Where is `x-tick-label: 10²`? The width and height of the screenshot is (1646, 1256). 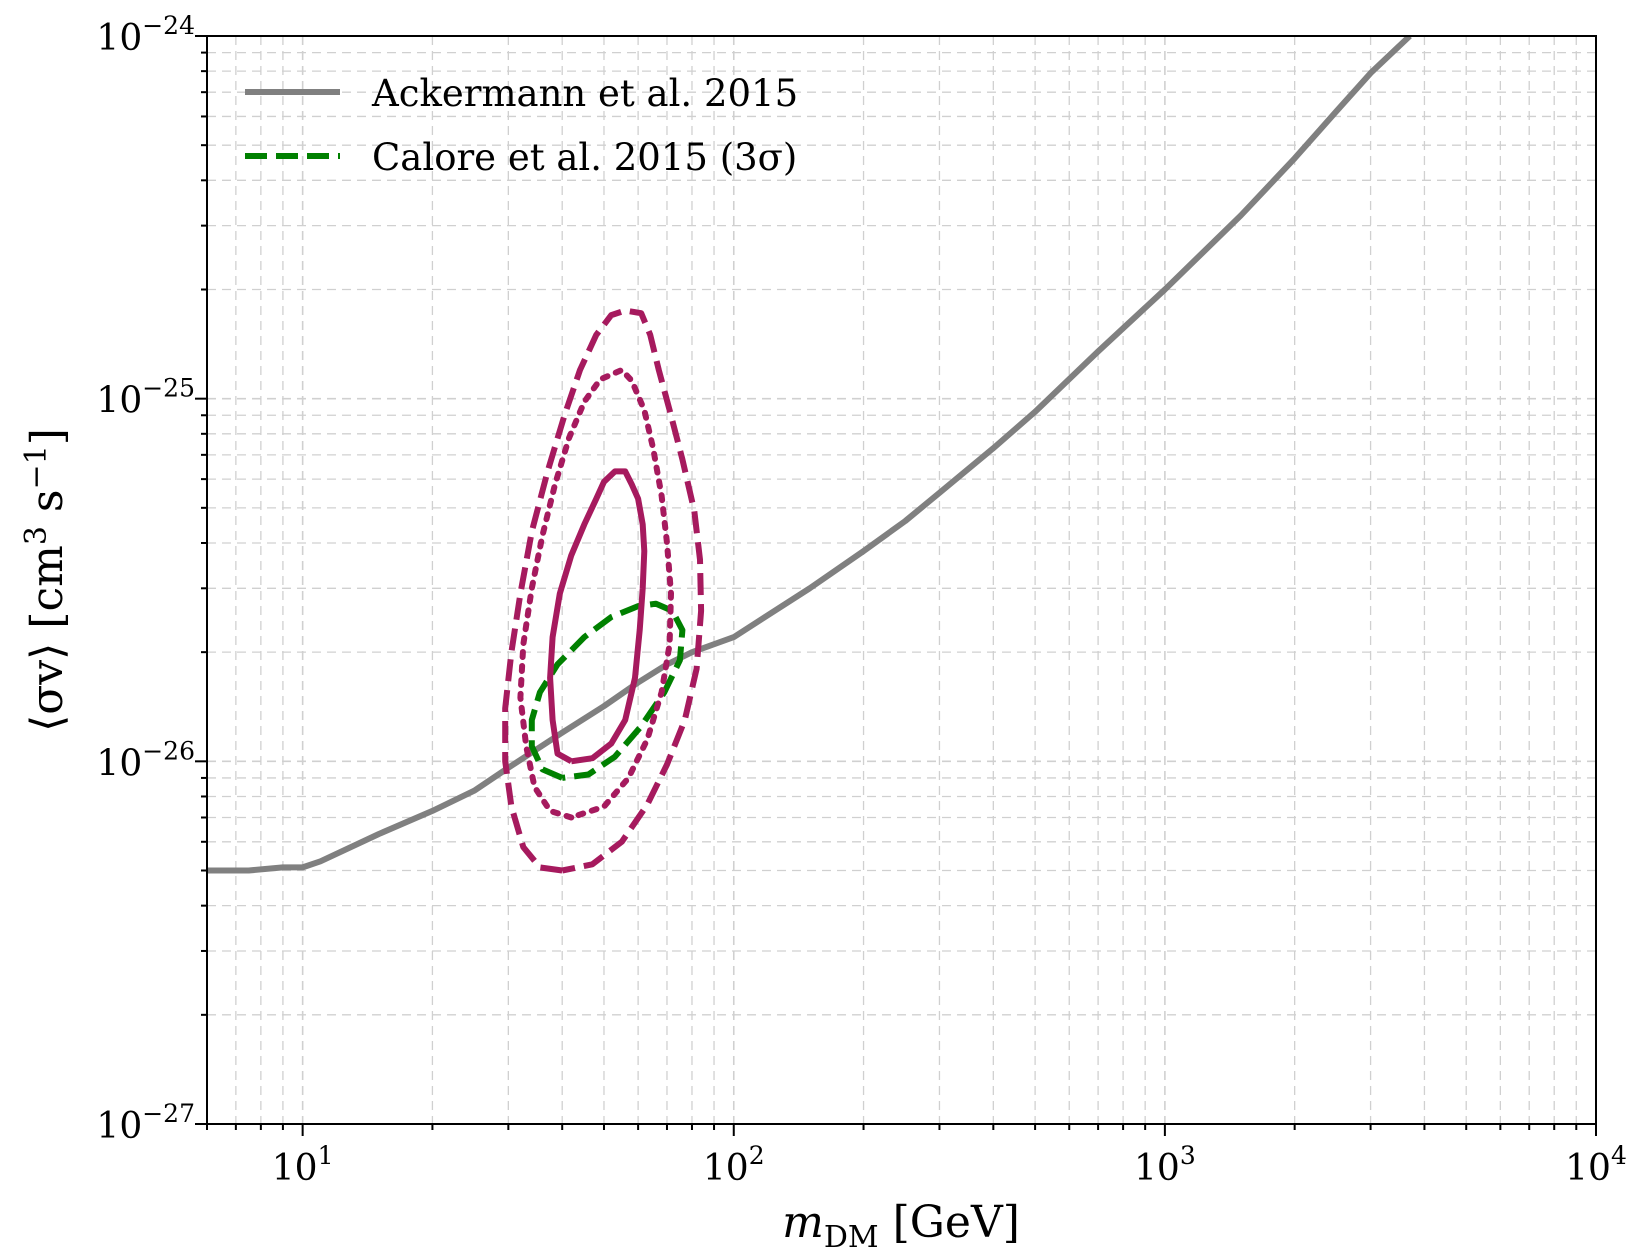
x-tick-label: 10² is located at coordinates (734, 1165).